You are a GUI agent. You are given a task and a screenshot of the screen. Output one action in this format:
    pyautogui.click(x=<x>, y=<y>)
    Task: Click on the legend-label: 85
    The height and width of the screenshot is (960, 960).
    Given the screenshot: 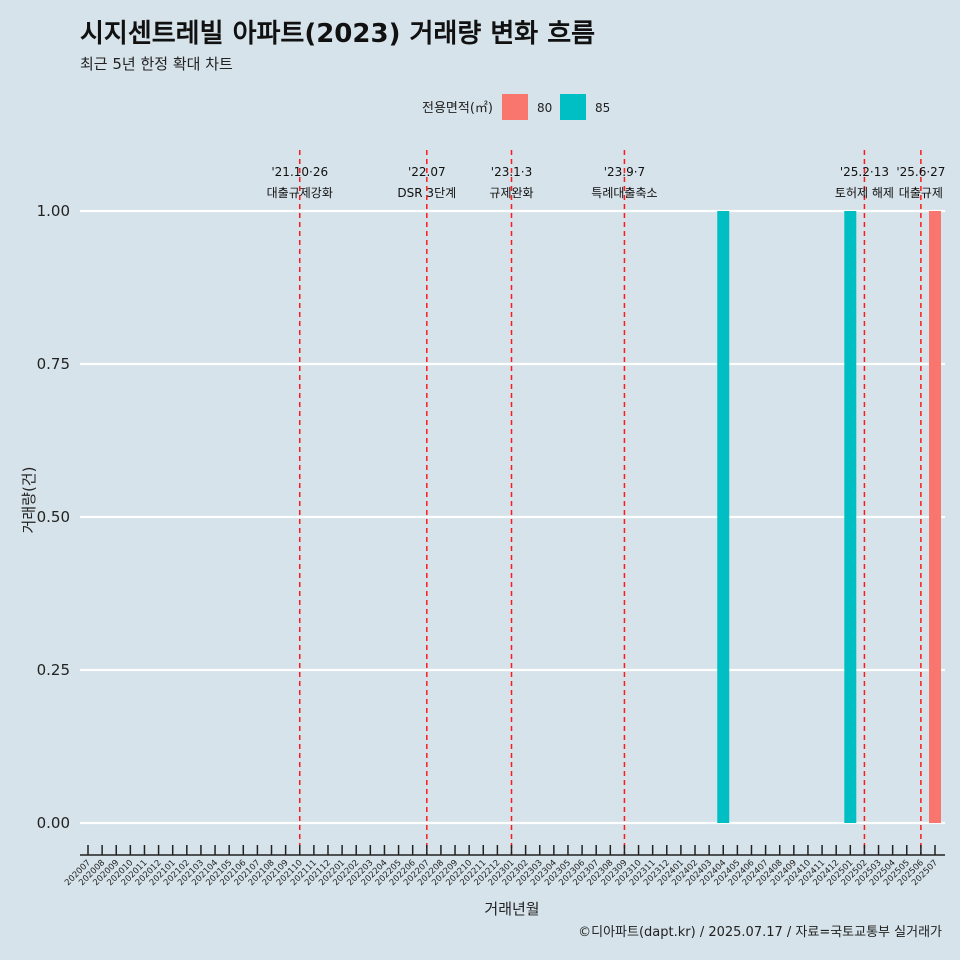 What is the action you would take?
    pyautogui.click(x=602, y=108)
    